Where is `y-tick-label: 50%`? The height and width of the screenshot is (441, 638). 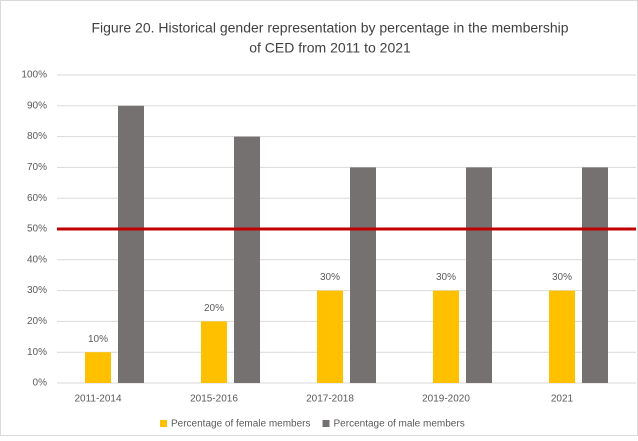
y-tick-label: 50% is located at coordinates (37, 229).